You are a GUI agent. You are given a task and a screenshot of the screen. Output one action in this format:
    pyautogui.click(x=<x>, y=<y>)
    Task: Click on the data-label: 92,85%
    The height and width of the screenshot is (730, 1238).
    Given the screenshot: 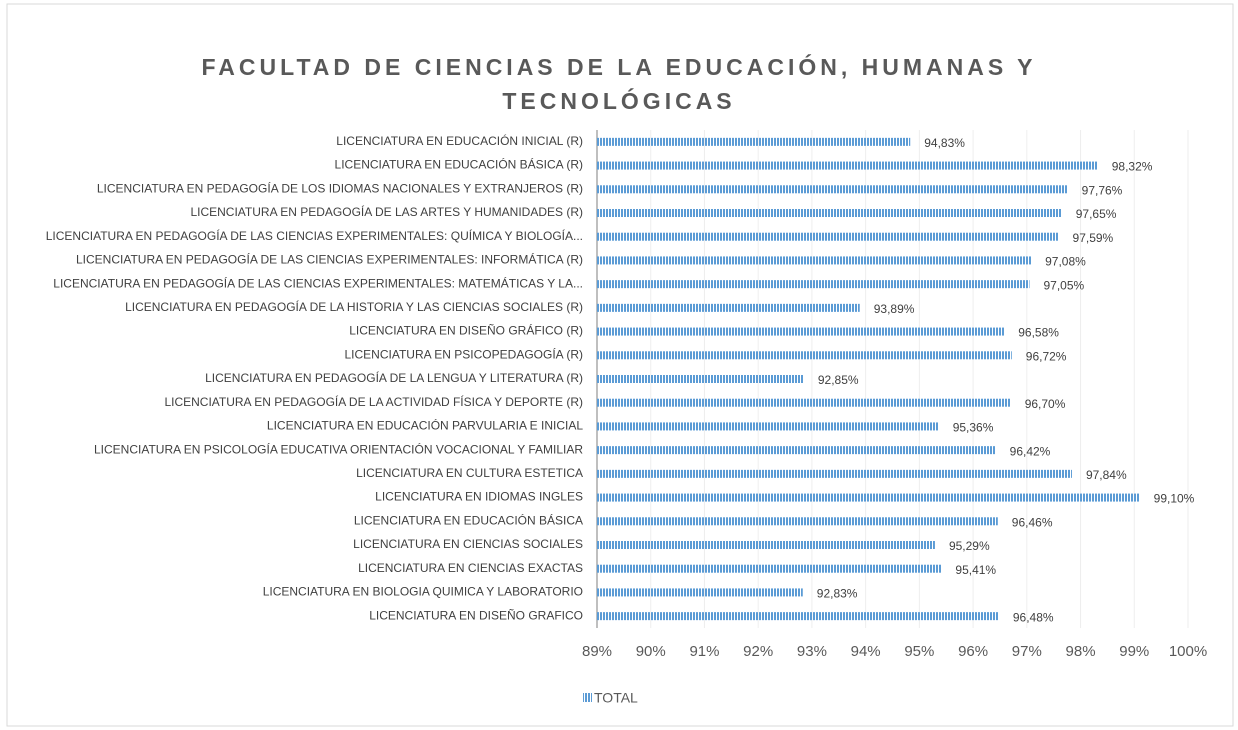 What is the action you would take?
    pyautogui.click(x=838, y=380)
    